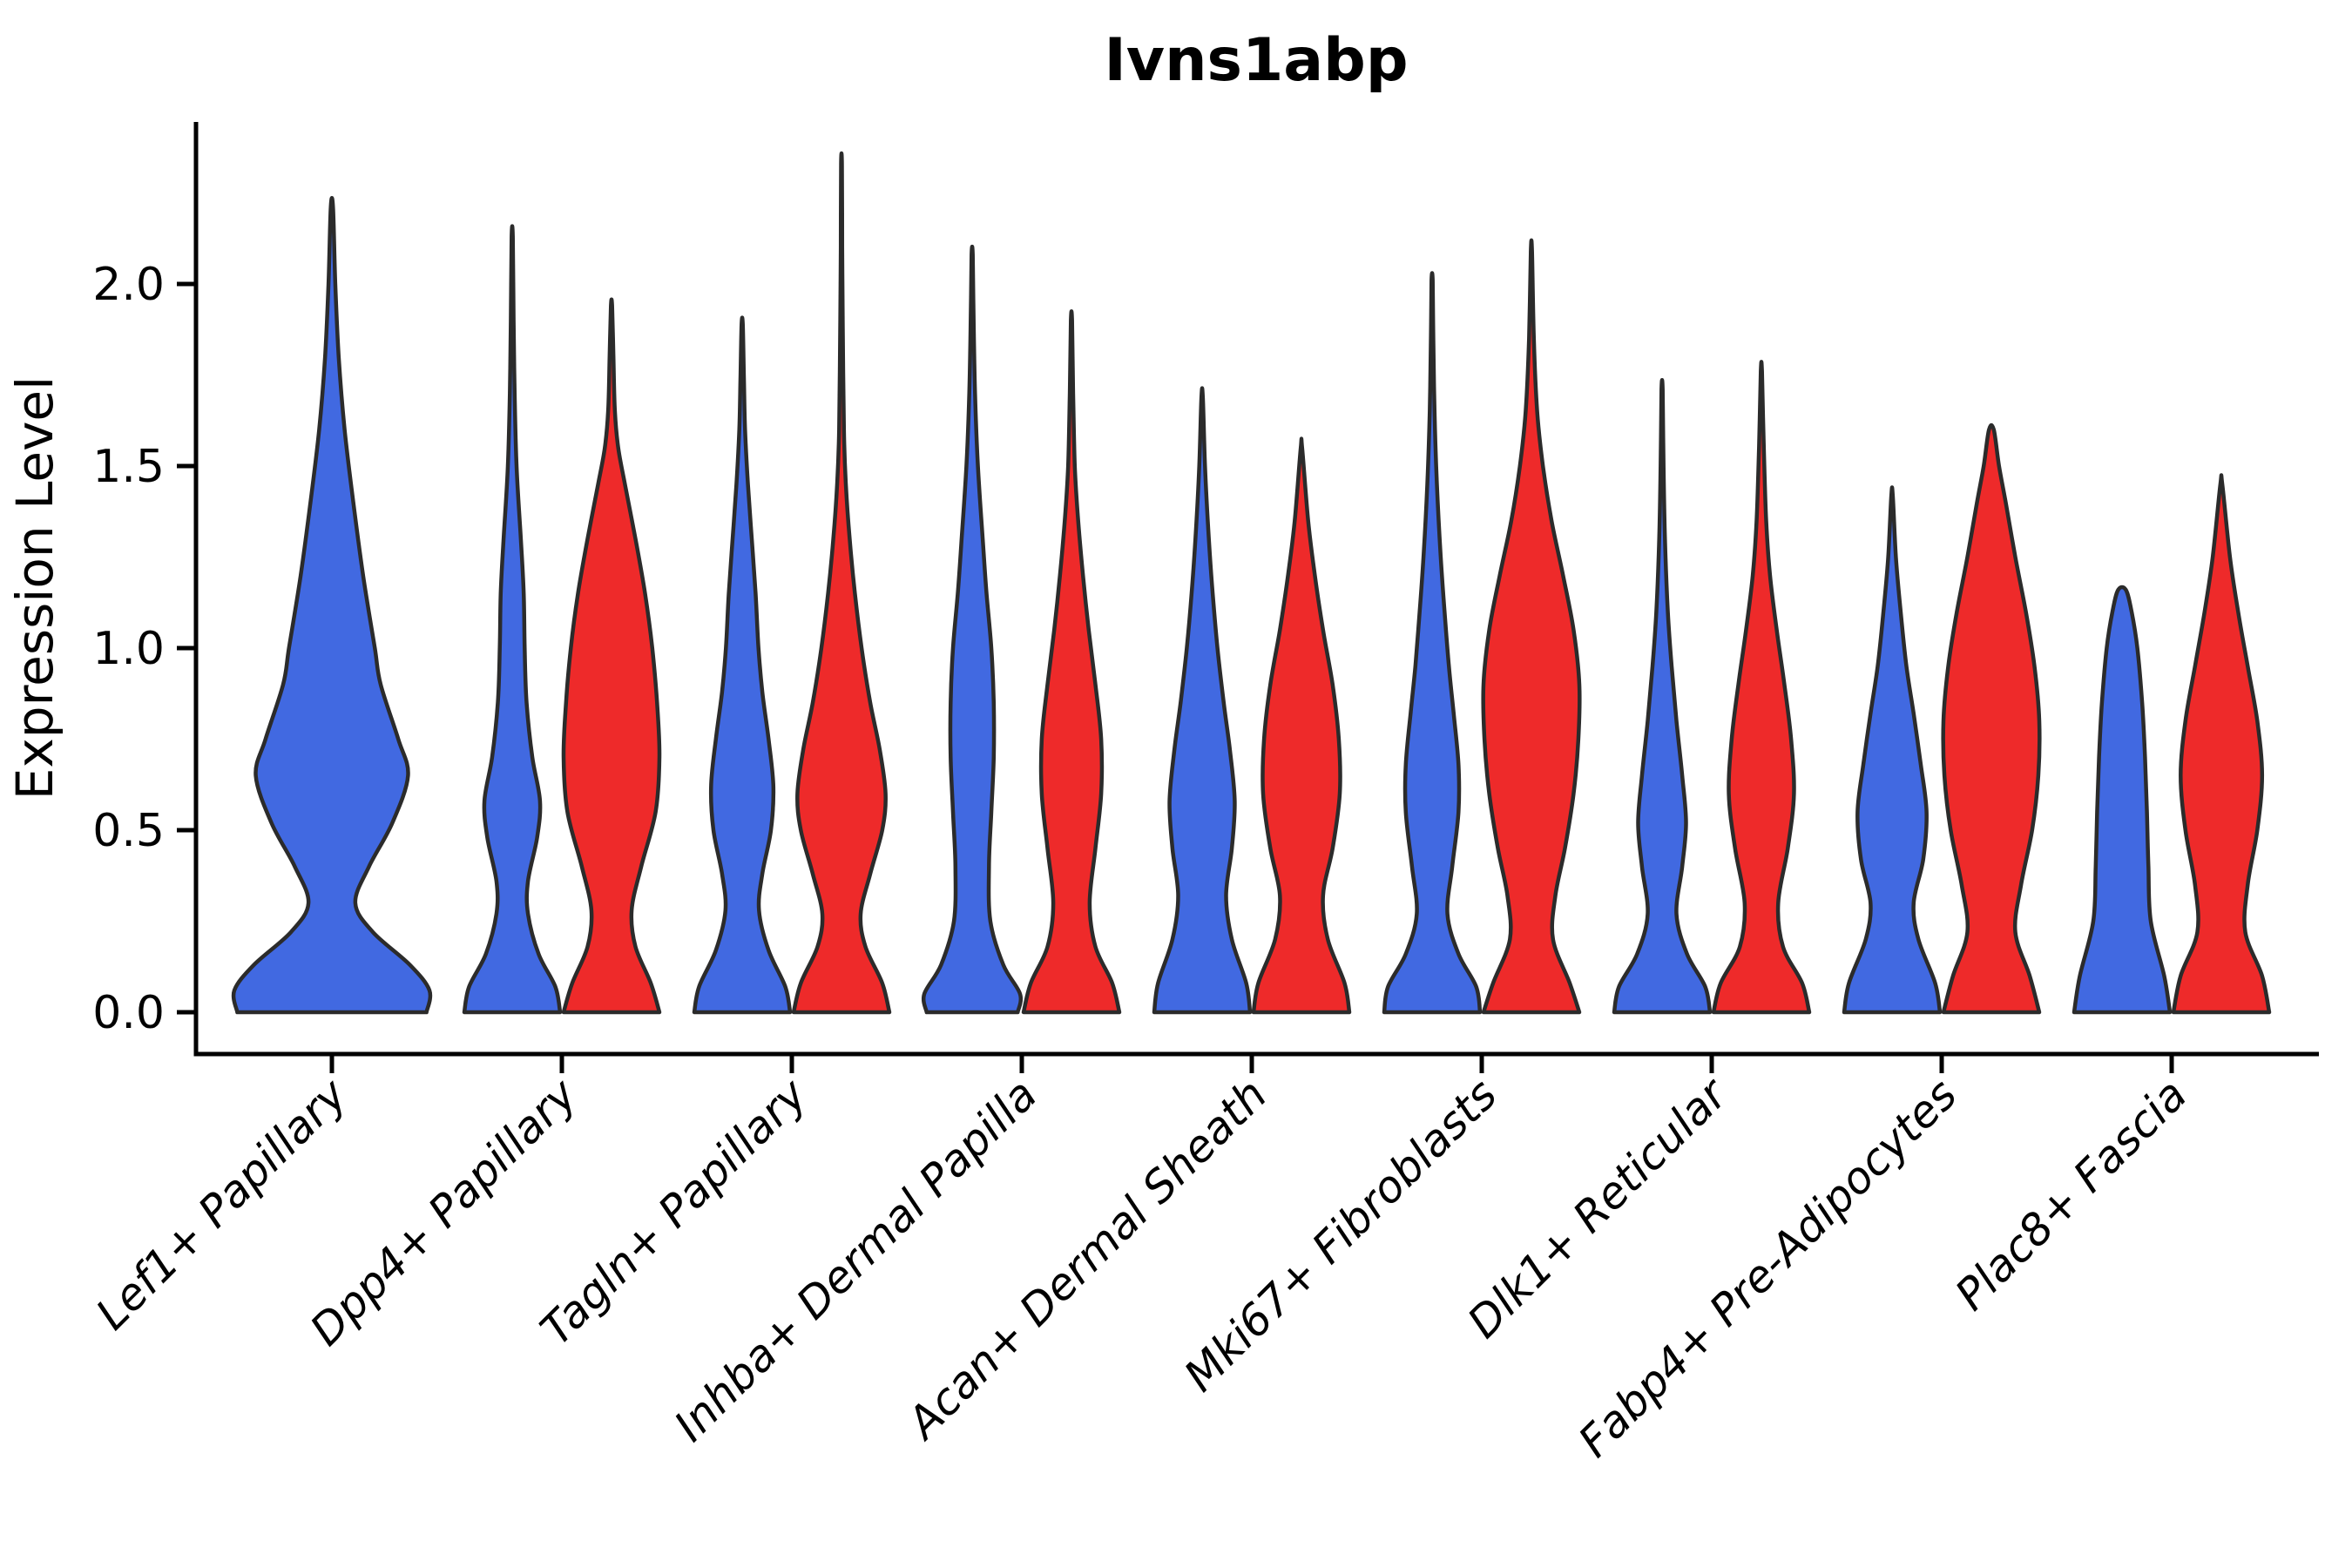  I want to click on violin-lef1-papillary-blue, so click(332, 605).